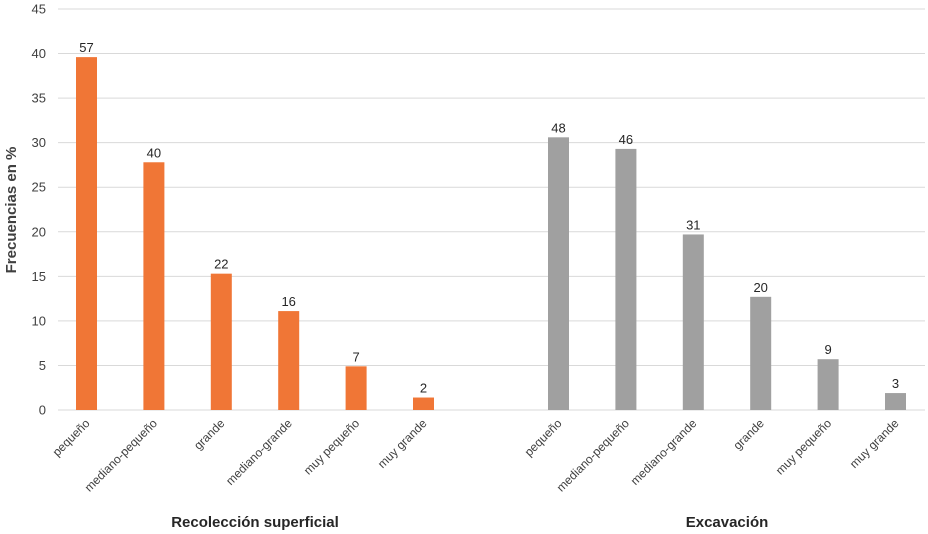  I want to click on y-tick-label: 15, so click(39, 276).